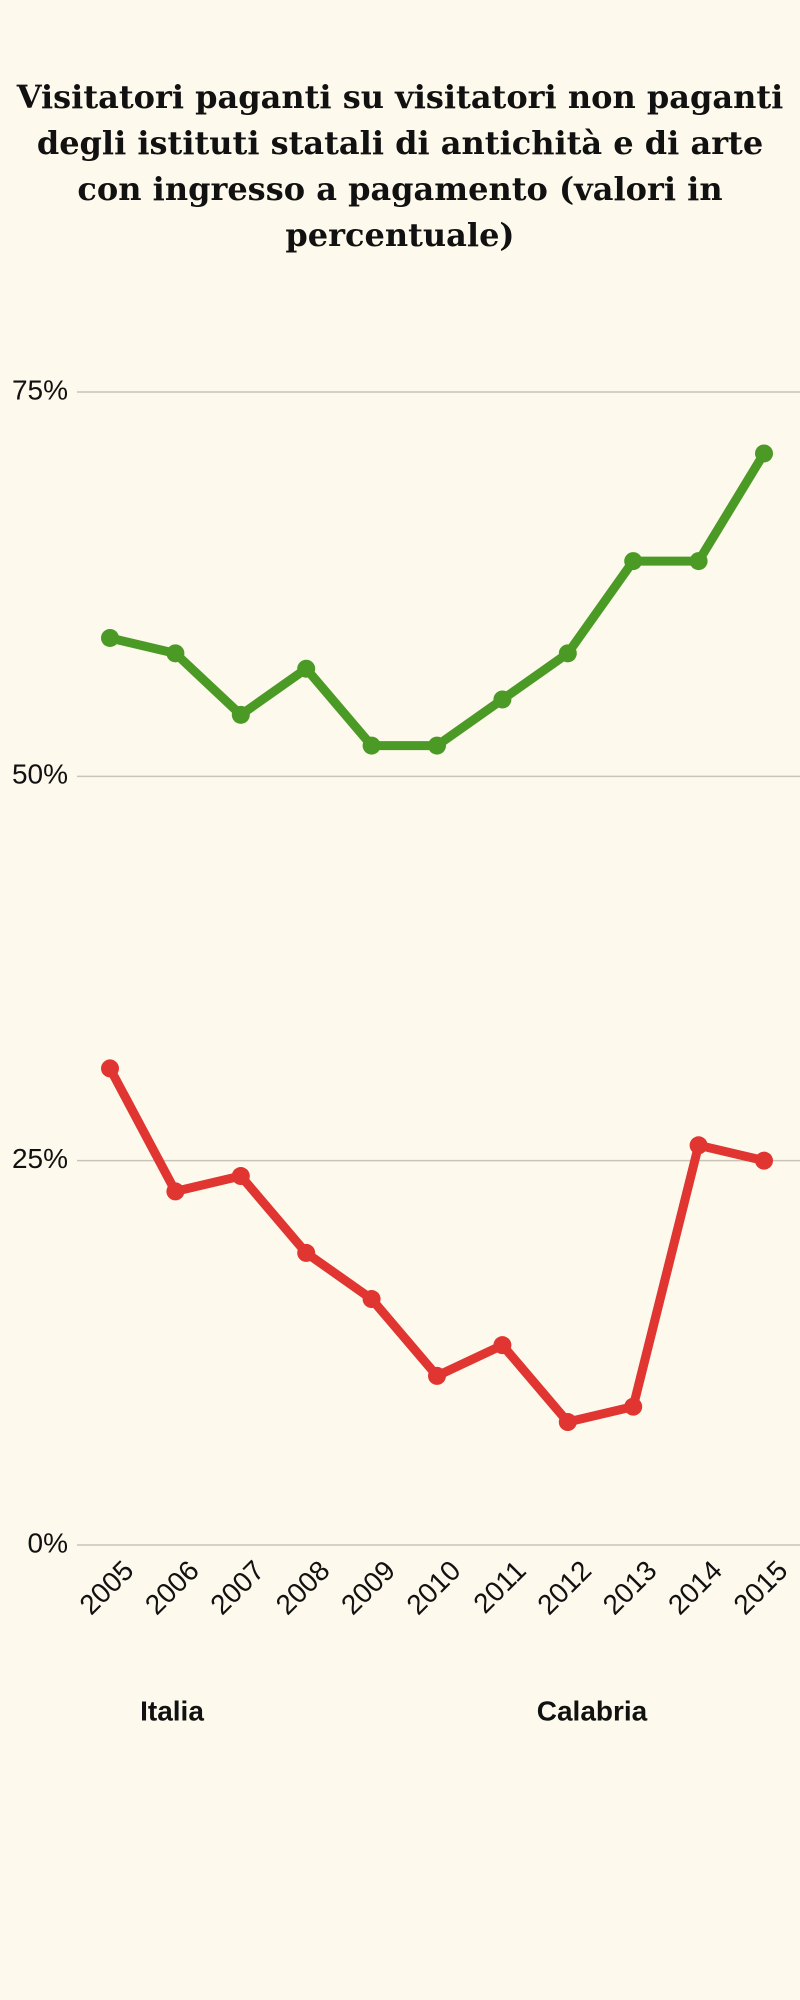 This screenshot has width=800, height=2000. Describe the element at coordinates (40, 774) in the screenshot. I see `y-tick-label: 50%` at that location.